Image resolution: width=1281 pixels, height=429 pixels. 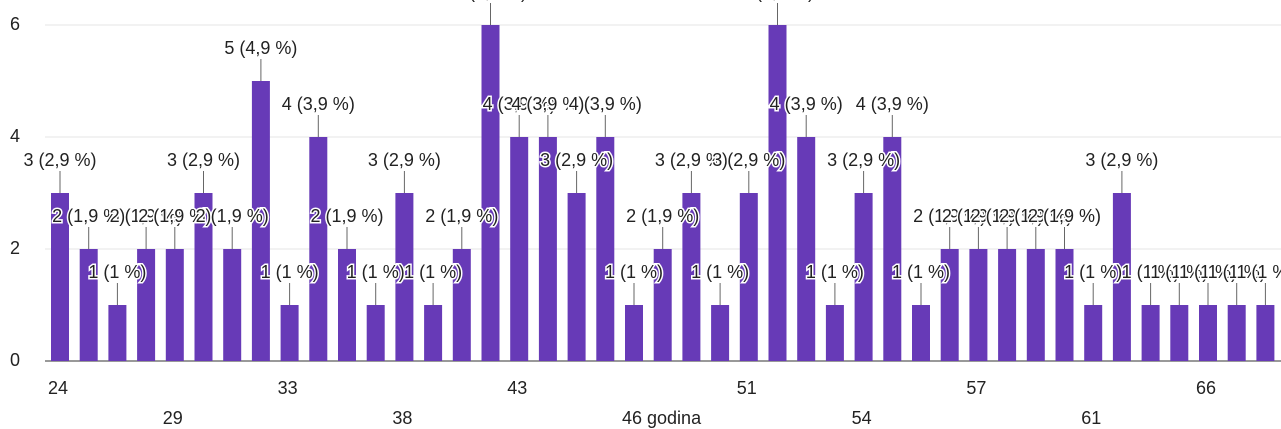 I want to click on x-tick-label: 46 godina, so click(x=662, y=418).